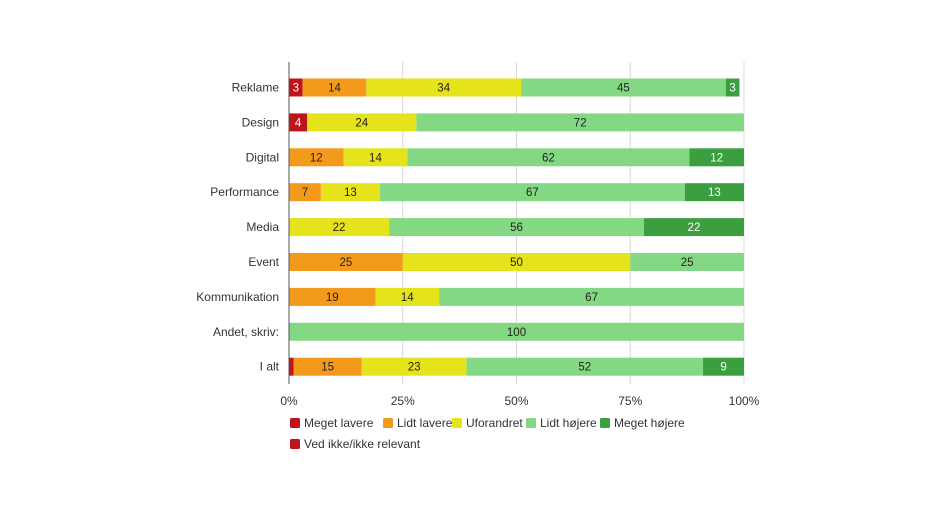  Describe the element at coordinates (263, 262) in the screenshot. I see `category-label: Event` at that location.